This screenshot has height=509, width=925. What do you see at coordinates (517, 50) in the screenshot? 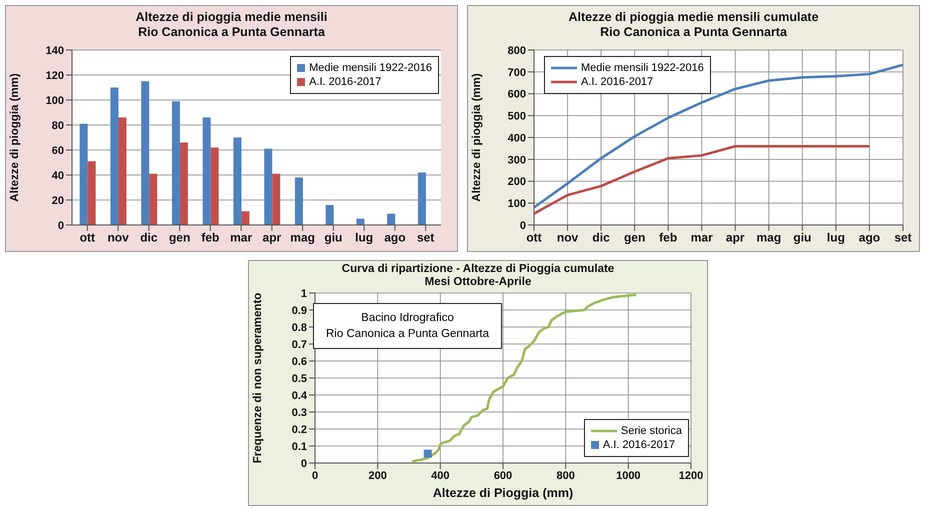
I see `y-tick-label: 800` at bounding box center [517, 50].